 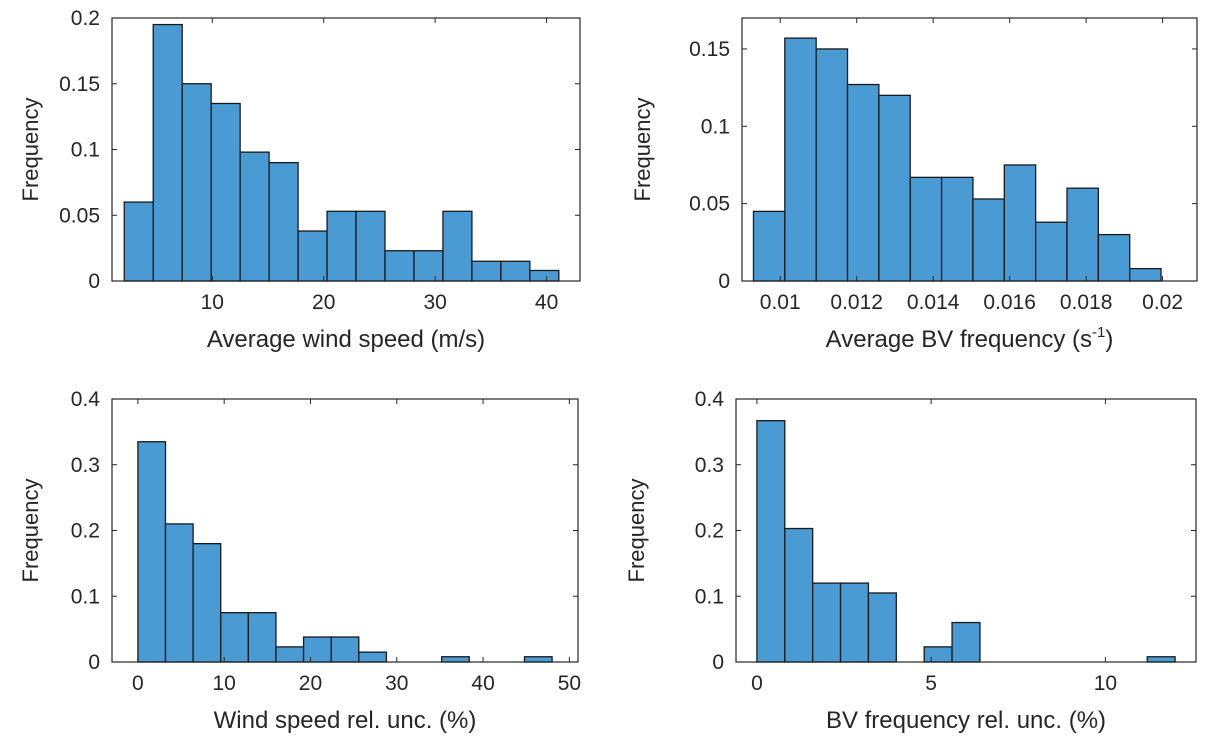 What do you see at coordinates (569, 683) in the screenshot?
I see `x-tick-label: 50` at bounding box center [569, 683].